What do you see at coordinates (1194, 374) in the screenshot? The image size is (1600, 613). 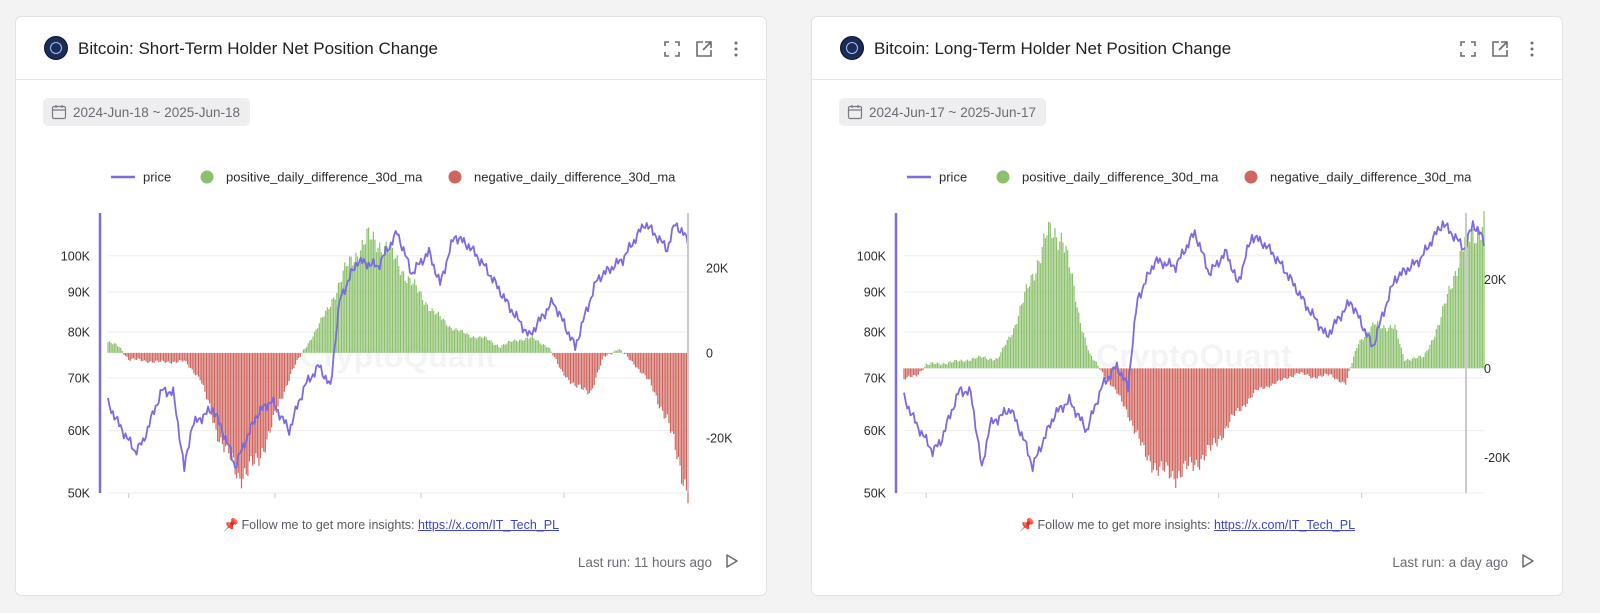 I see `gridlines` at bounding box center [1194, 374].